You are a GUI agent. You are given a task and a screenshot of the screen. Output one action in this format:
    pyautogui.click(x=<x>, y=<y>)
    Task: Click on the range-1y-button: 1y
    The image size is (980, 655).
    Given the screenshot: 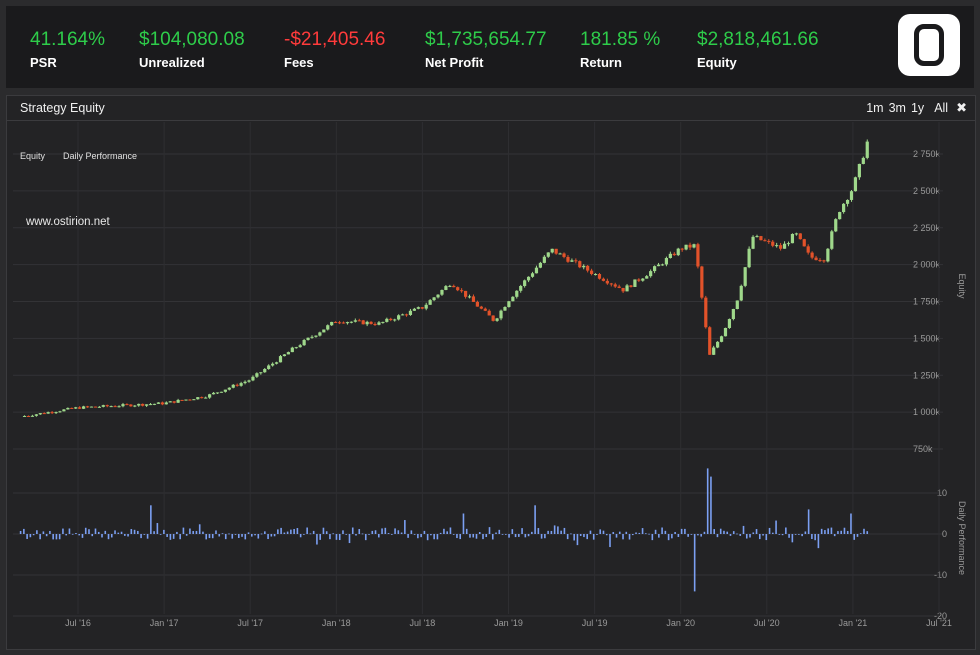 What is the action you would take?
    pyautogui.click(x=917, y=108)
    